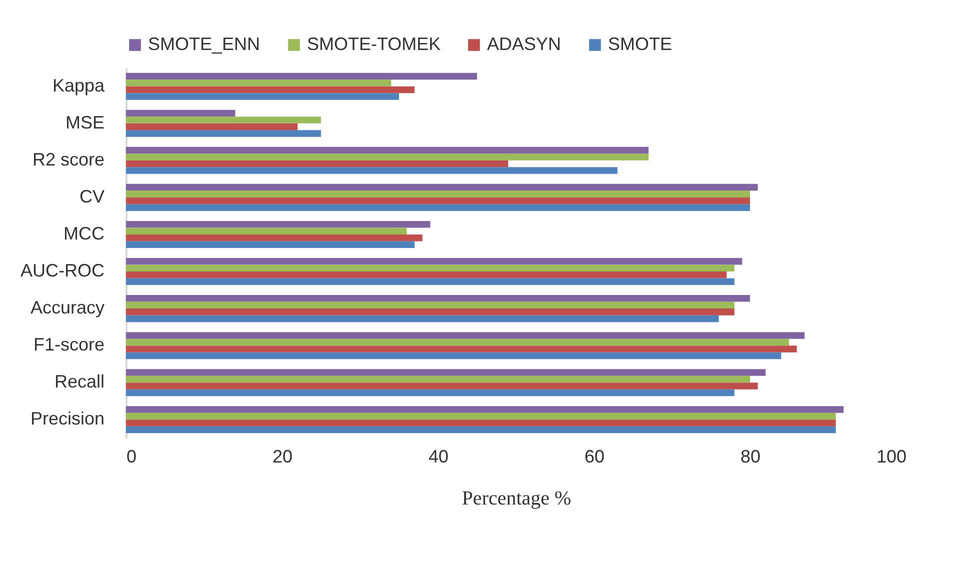  Describe the element at coordinates (374, 44) in the screenshot. I see `legend-label: SMOTE-TOMEK` at that location.